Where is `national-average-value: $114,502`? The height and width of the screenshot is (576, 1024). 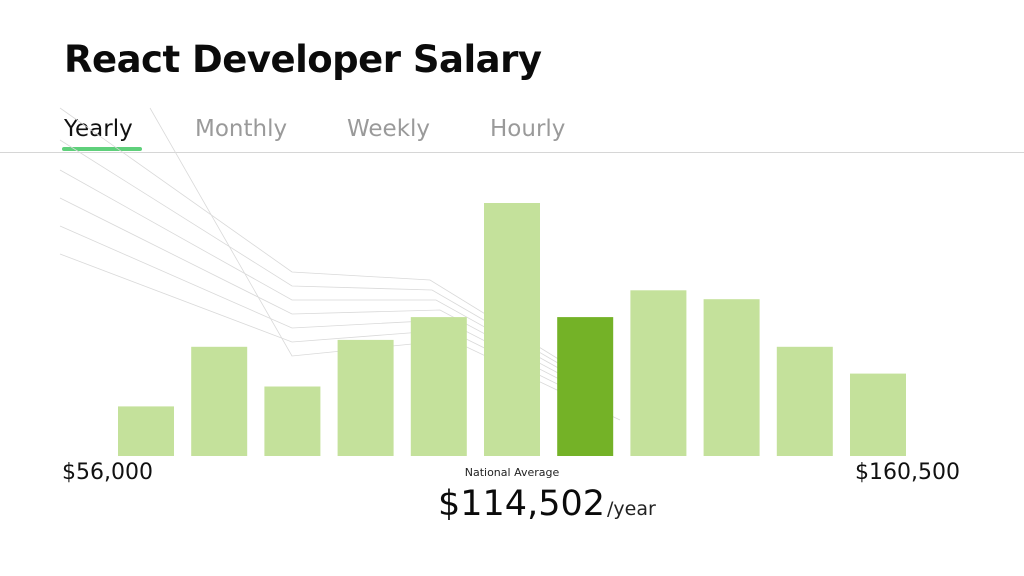
national-average-value: $114,502 is located at coordinates (522, 504).